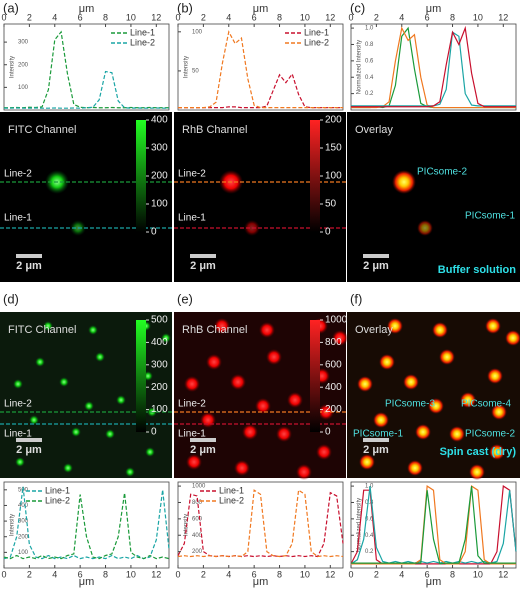 Image resolution: width=520 pixels, height=589 pixels. I want to click on colorbar-tick-label: 400, so click(159, 120).